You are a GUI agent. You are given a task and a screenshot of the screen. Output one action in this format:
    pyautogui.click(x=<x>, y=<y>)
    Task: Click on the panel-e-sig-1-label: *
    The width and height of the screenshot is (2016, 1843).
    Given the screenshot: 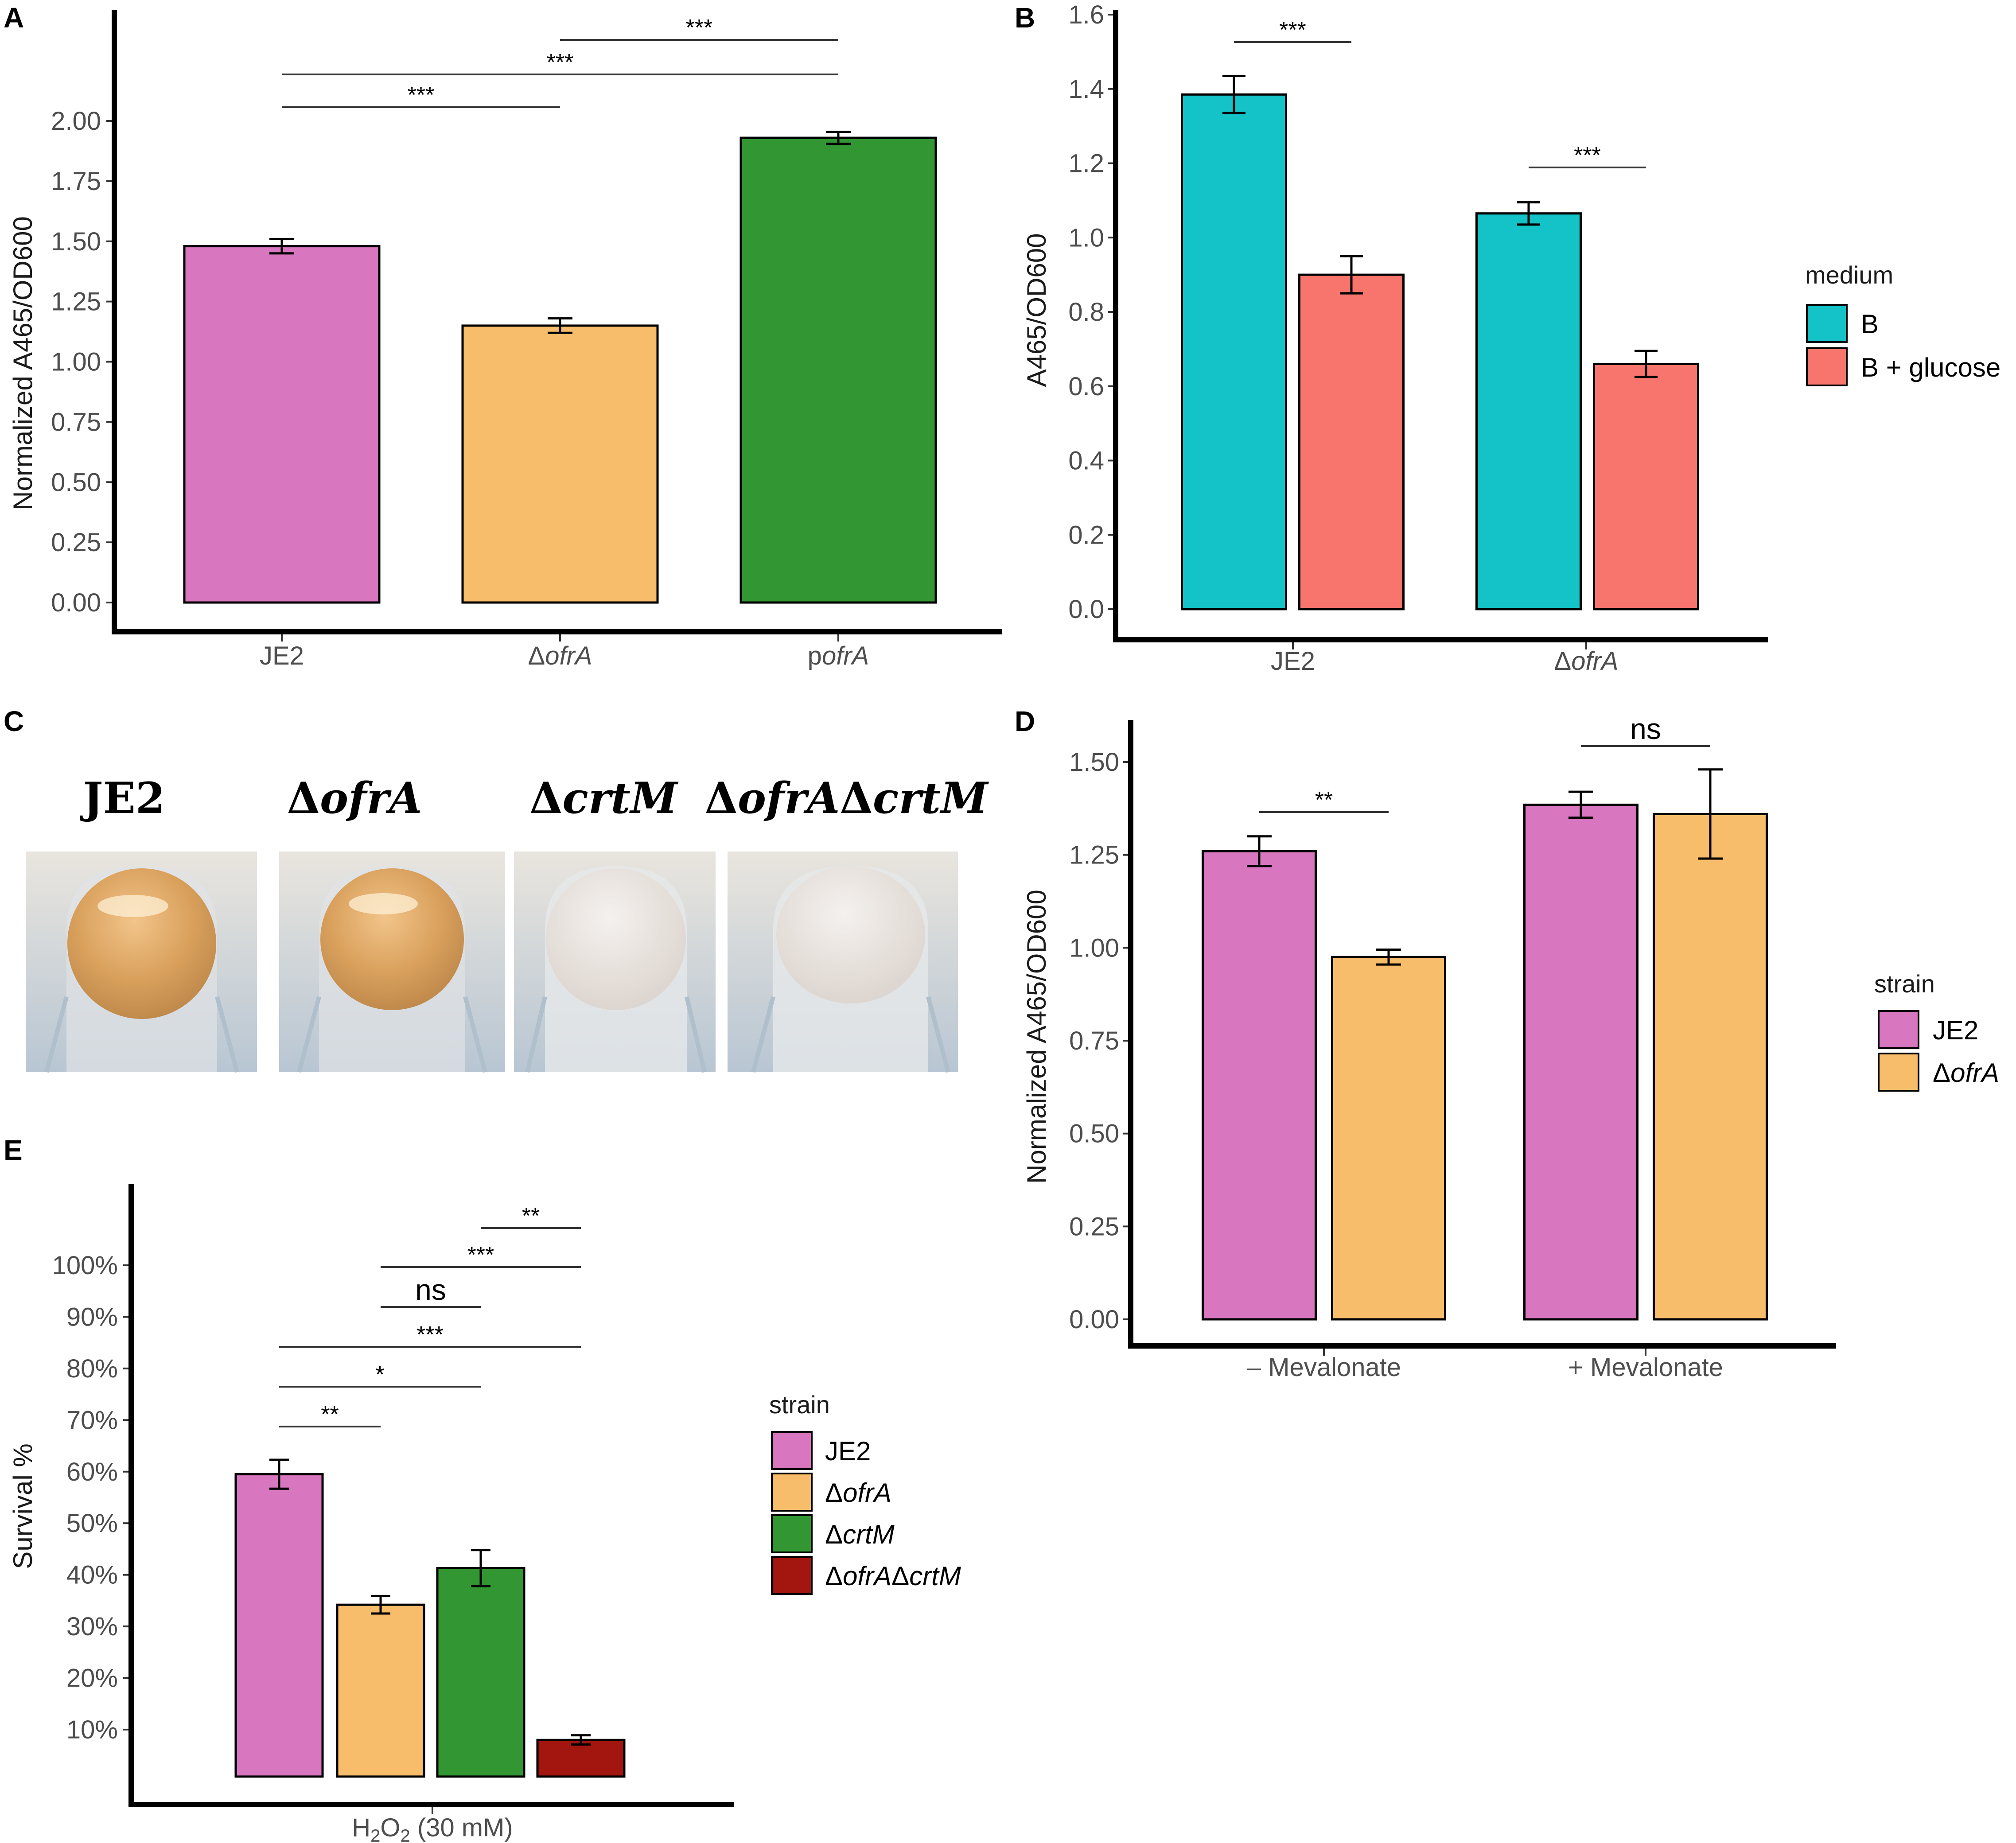 What is the action you would take?
    pyautogui.click(x=380, y=1375)
    